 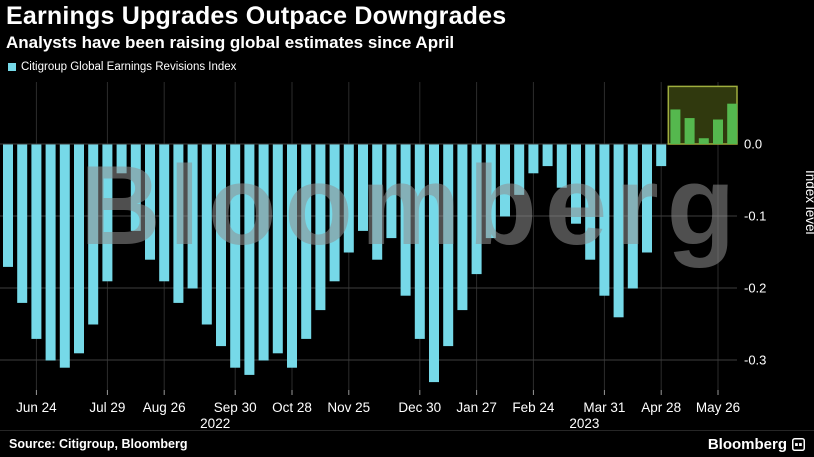 I want to click on bloomberg-logo-text: Bloomberg, so click(x=747, y=444).